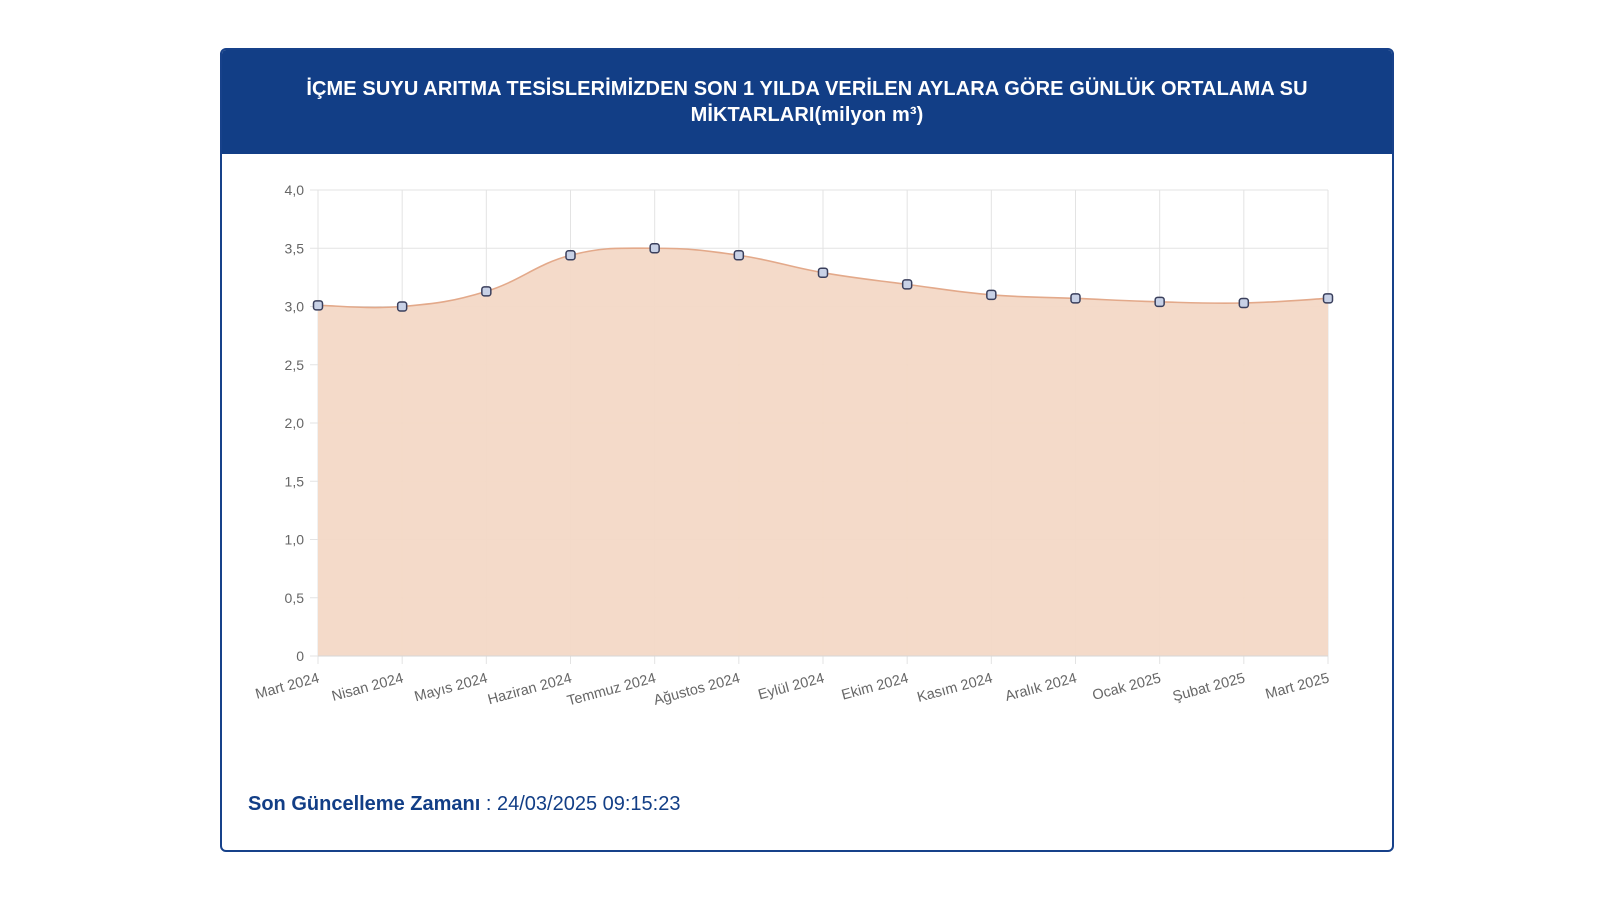 The width and height of the screenshot is (1600, 900). What do you see at coordinates (287, 686) in the screenshot?
I see `x-tick-label: Mart 2024` at bounding box center [287, 686].